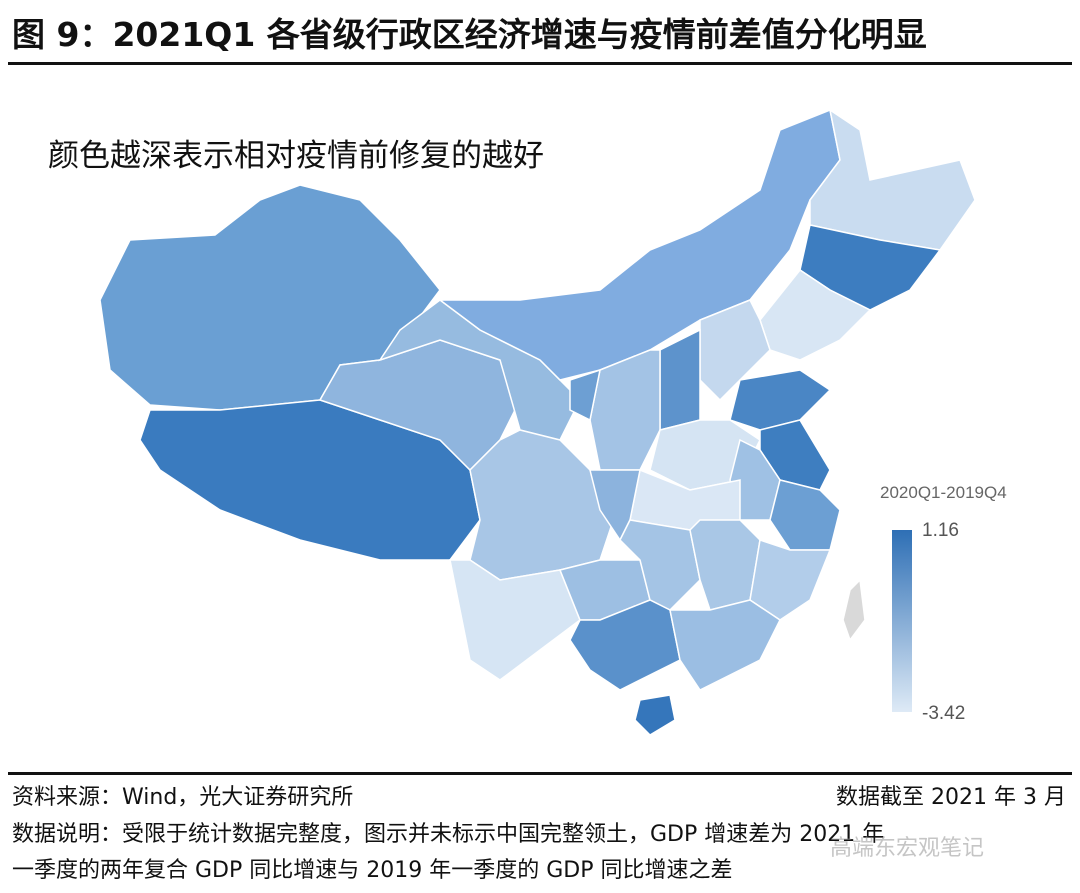 This screenshot has height=893, width=1080. What do you see at coordinates (183, 797) in the screenshot?
I see `source-note: 资料来源：Wind，光大证券研究所` at bounding box center [183, 797].